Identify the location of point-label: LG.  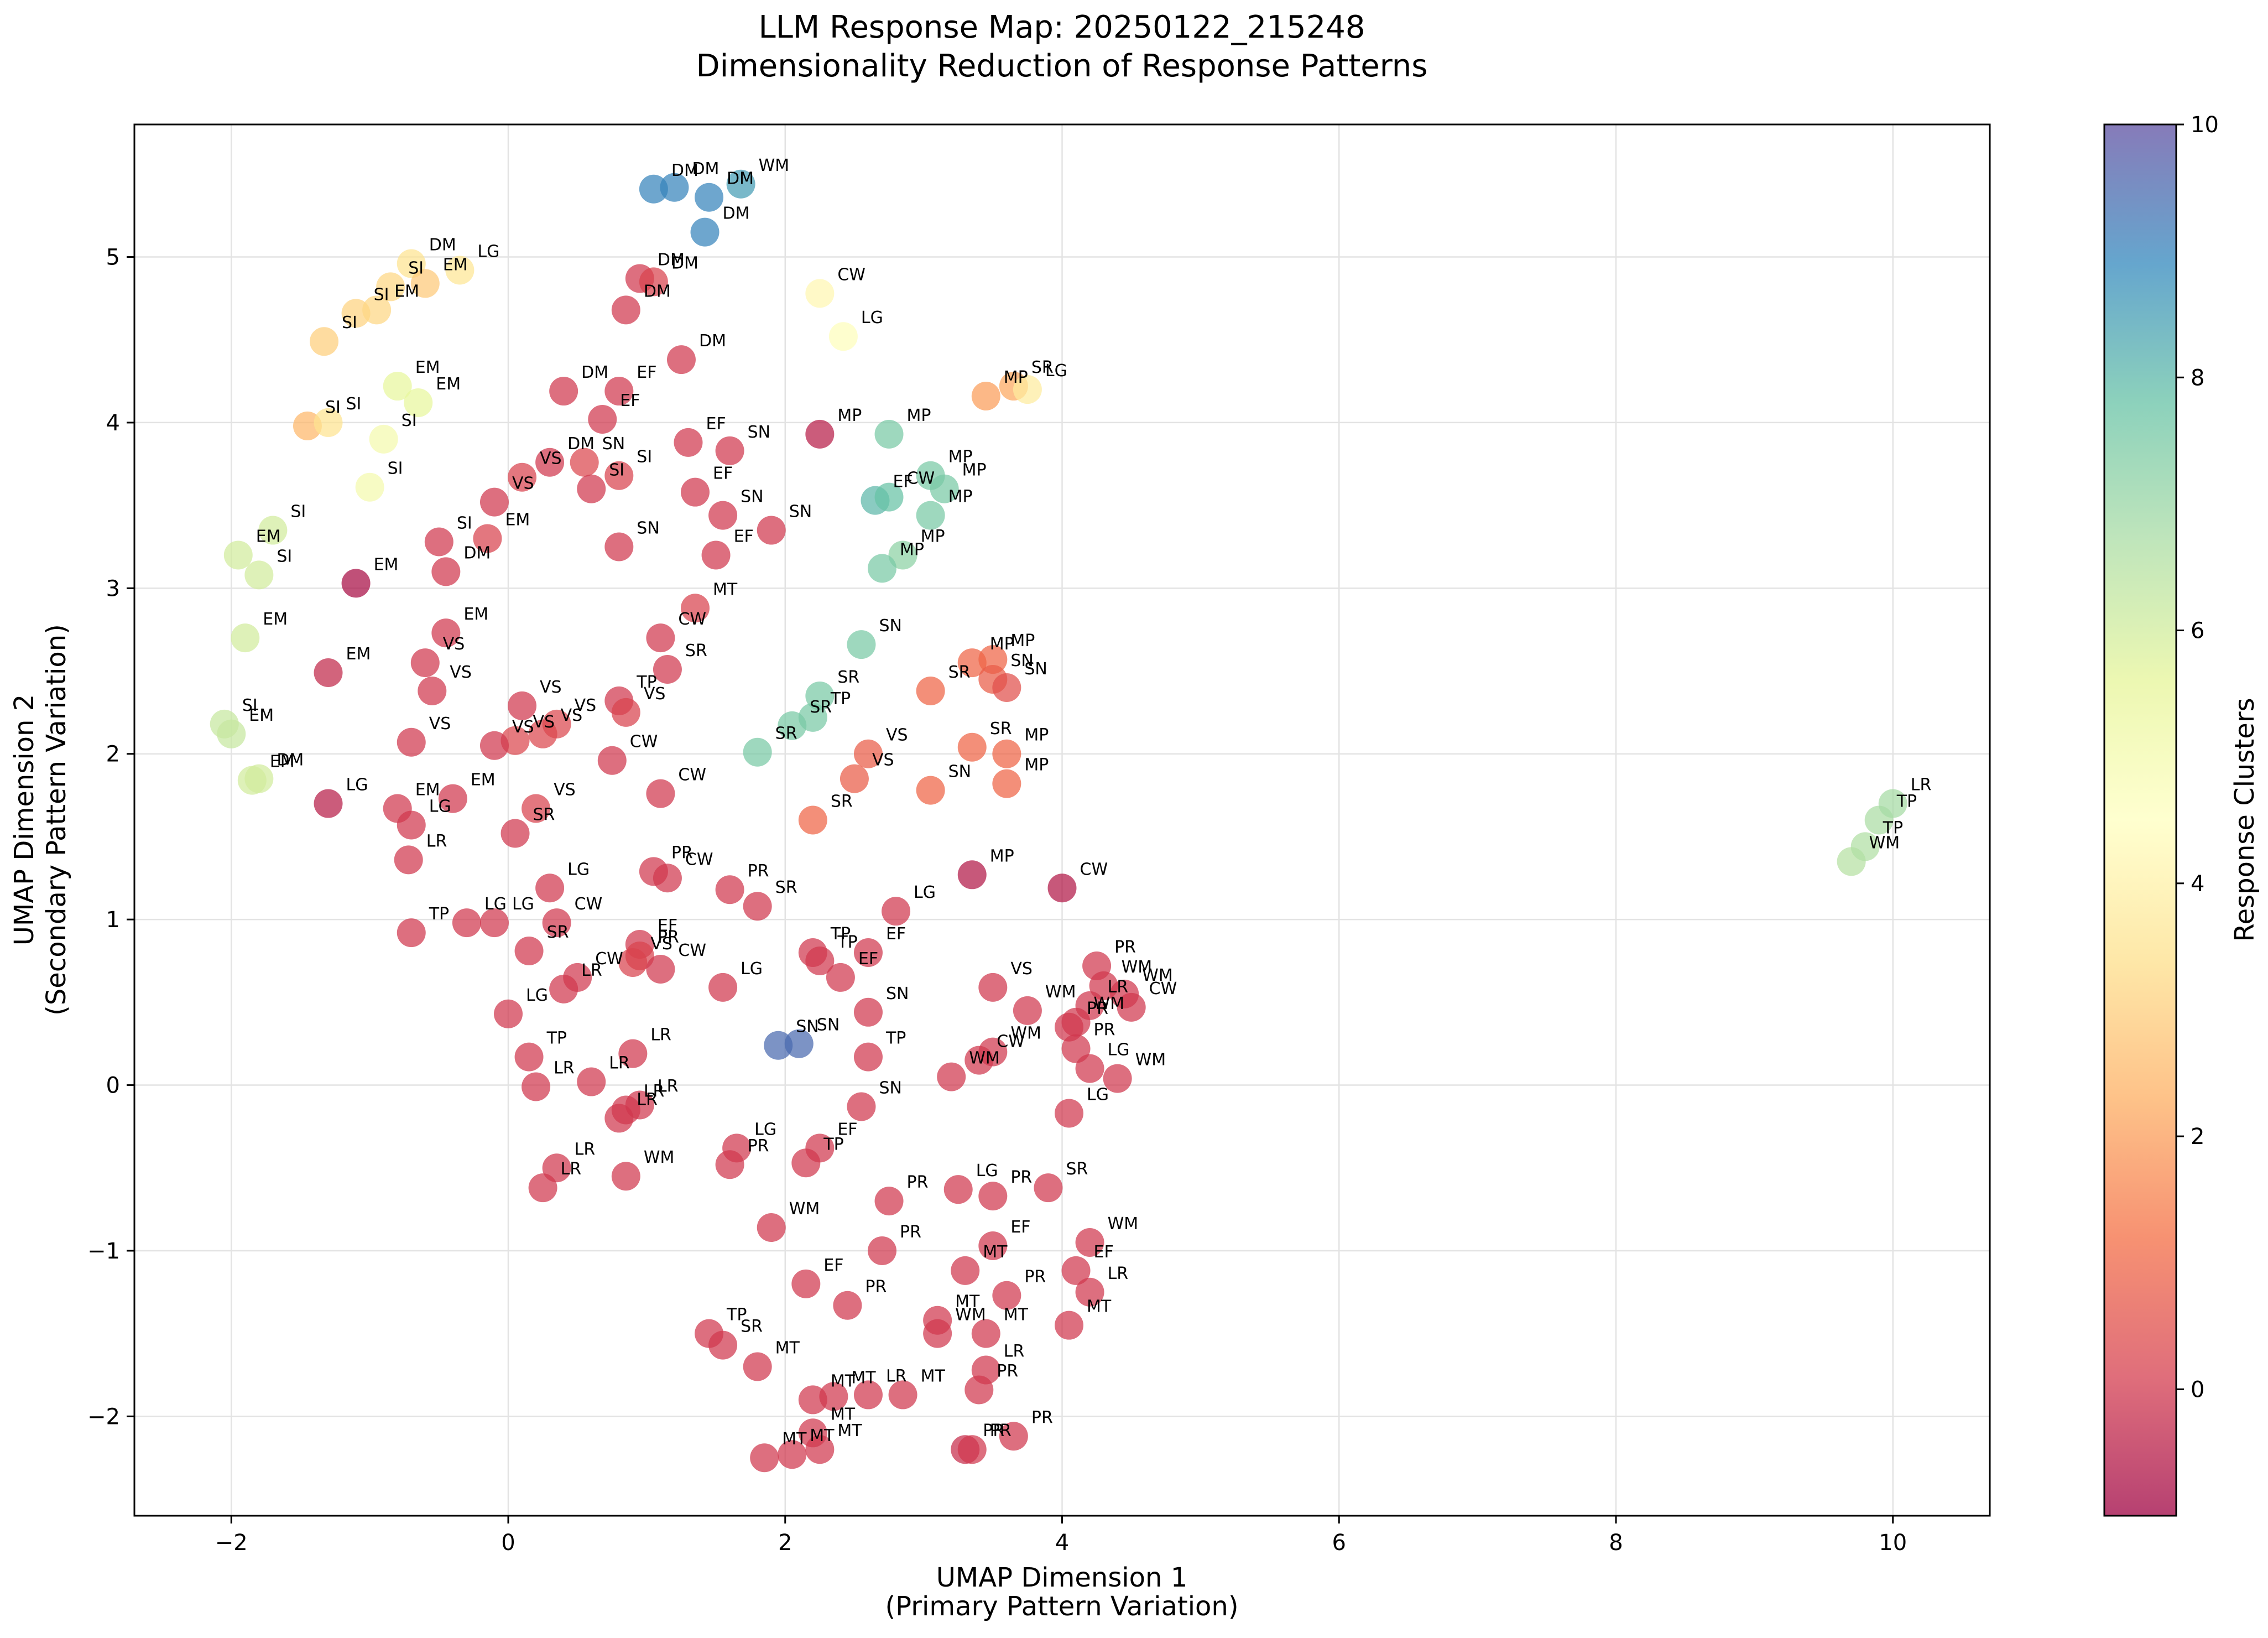
(1056, 371).